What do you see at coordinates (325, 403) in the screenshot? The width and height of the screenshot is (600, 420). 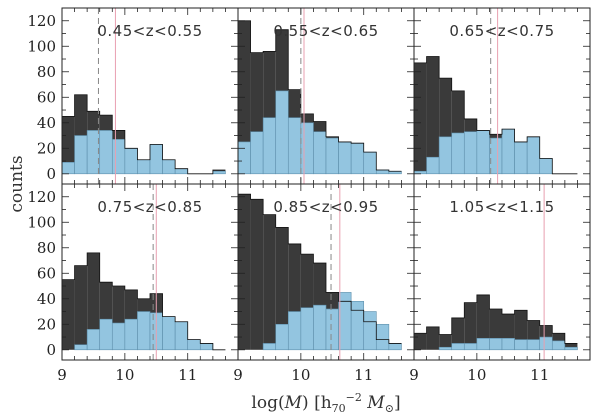 I see `x-axis-title: log(M) [h70−2 M⊙]` at bounding box center [325, 403].